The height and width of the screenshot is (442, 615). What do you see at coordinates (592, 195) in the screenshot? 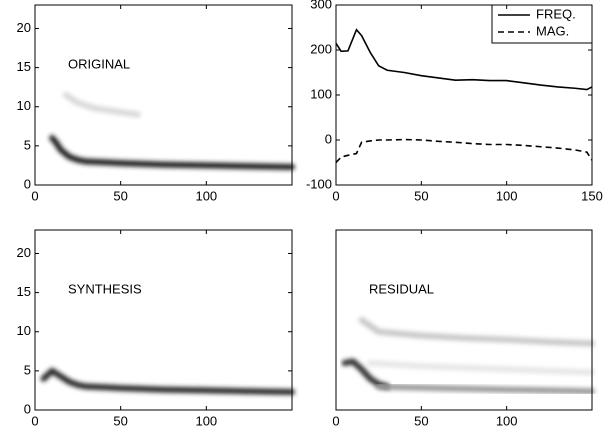
I see `x-tick-label: 150` at bounding box center [592, 195].